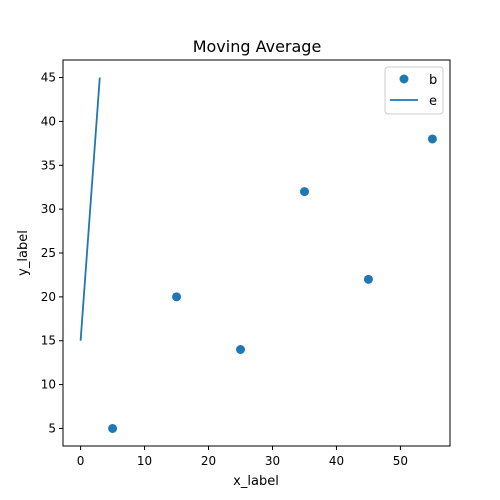 The height and width of the screenshot is (500, 500). Describe the element at coordinates (404, 79) in the screenshot. I see `legend-point-marker` at that location.